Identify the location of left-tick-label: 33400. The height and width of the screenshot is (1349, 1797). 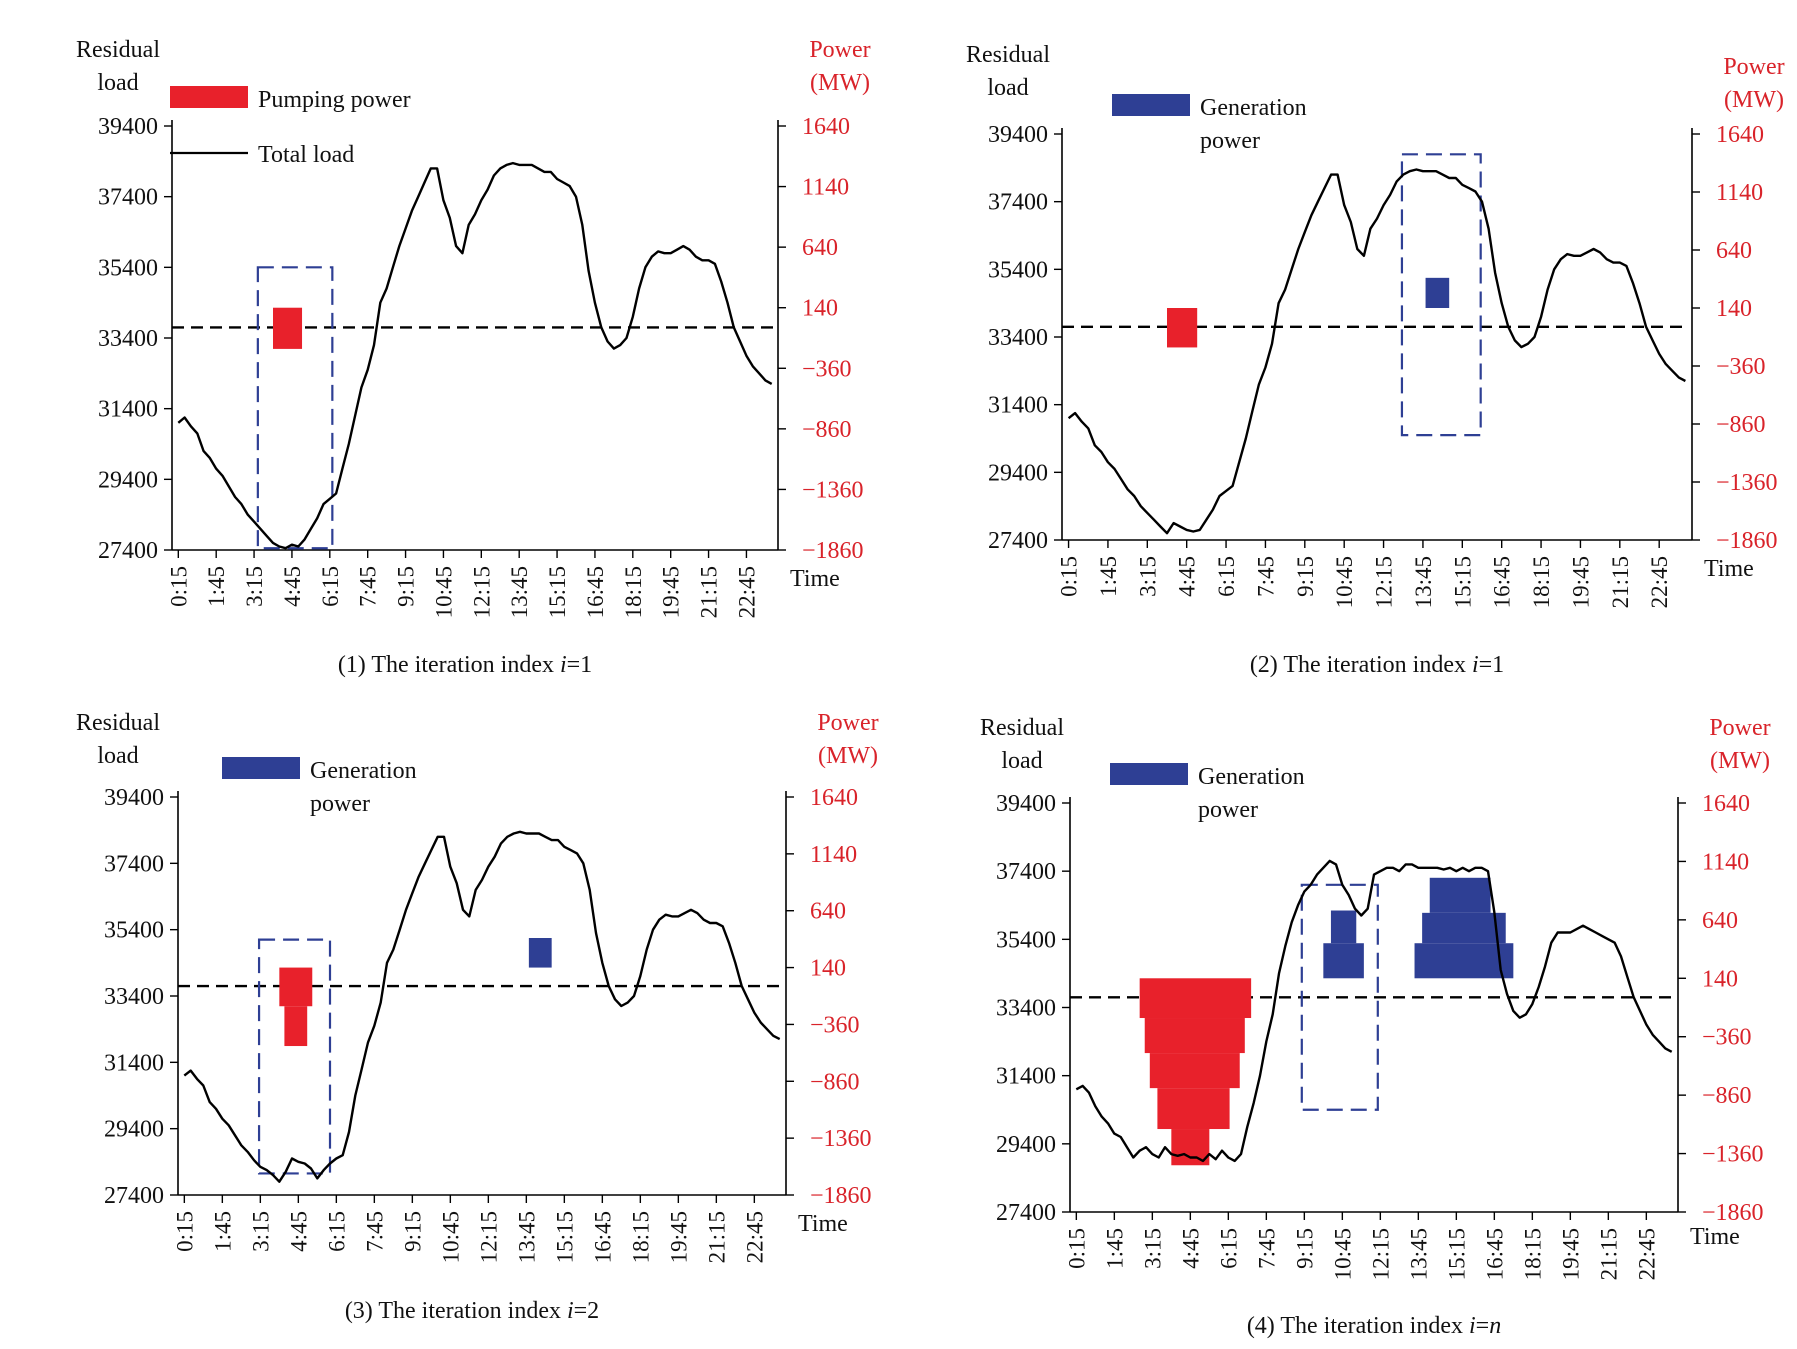
(1018, 338).